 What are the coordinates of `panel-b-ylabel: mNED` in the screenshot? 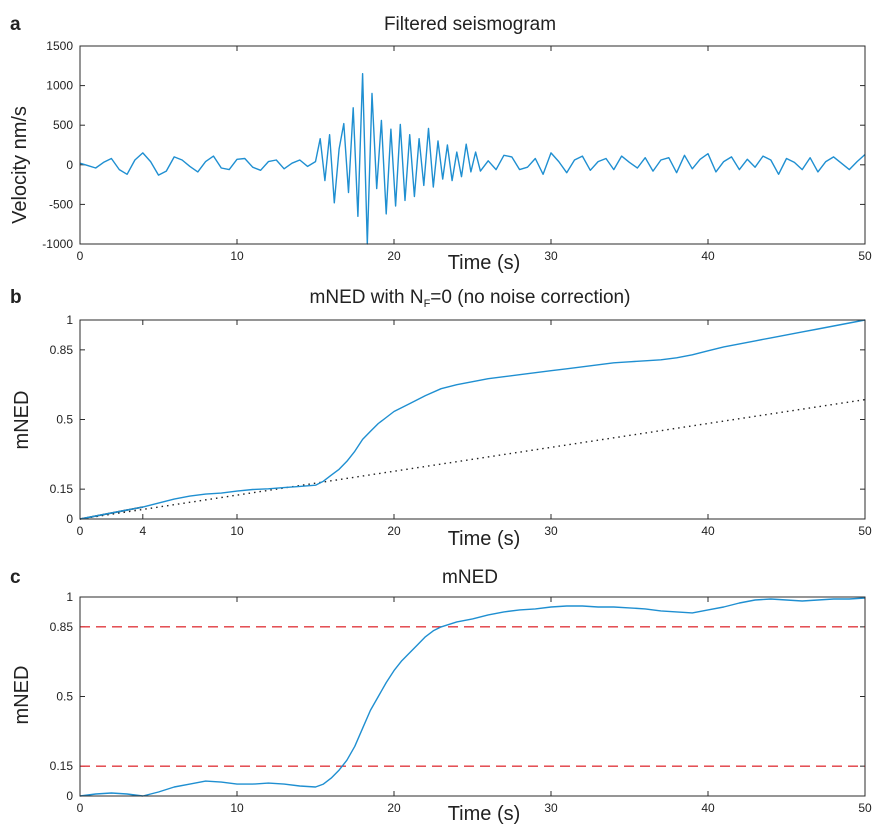 It's located at (22, 420).